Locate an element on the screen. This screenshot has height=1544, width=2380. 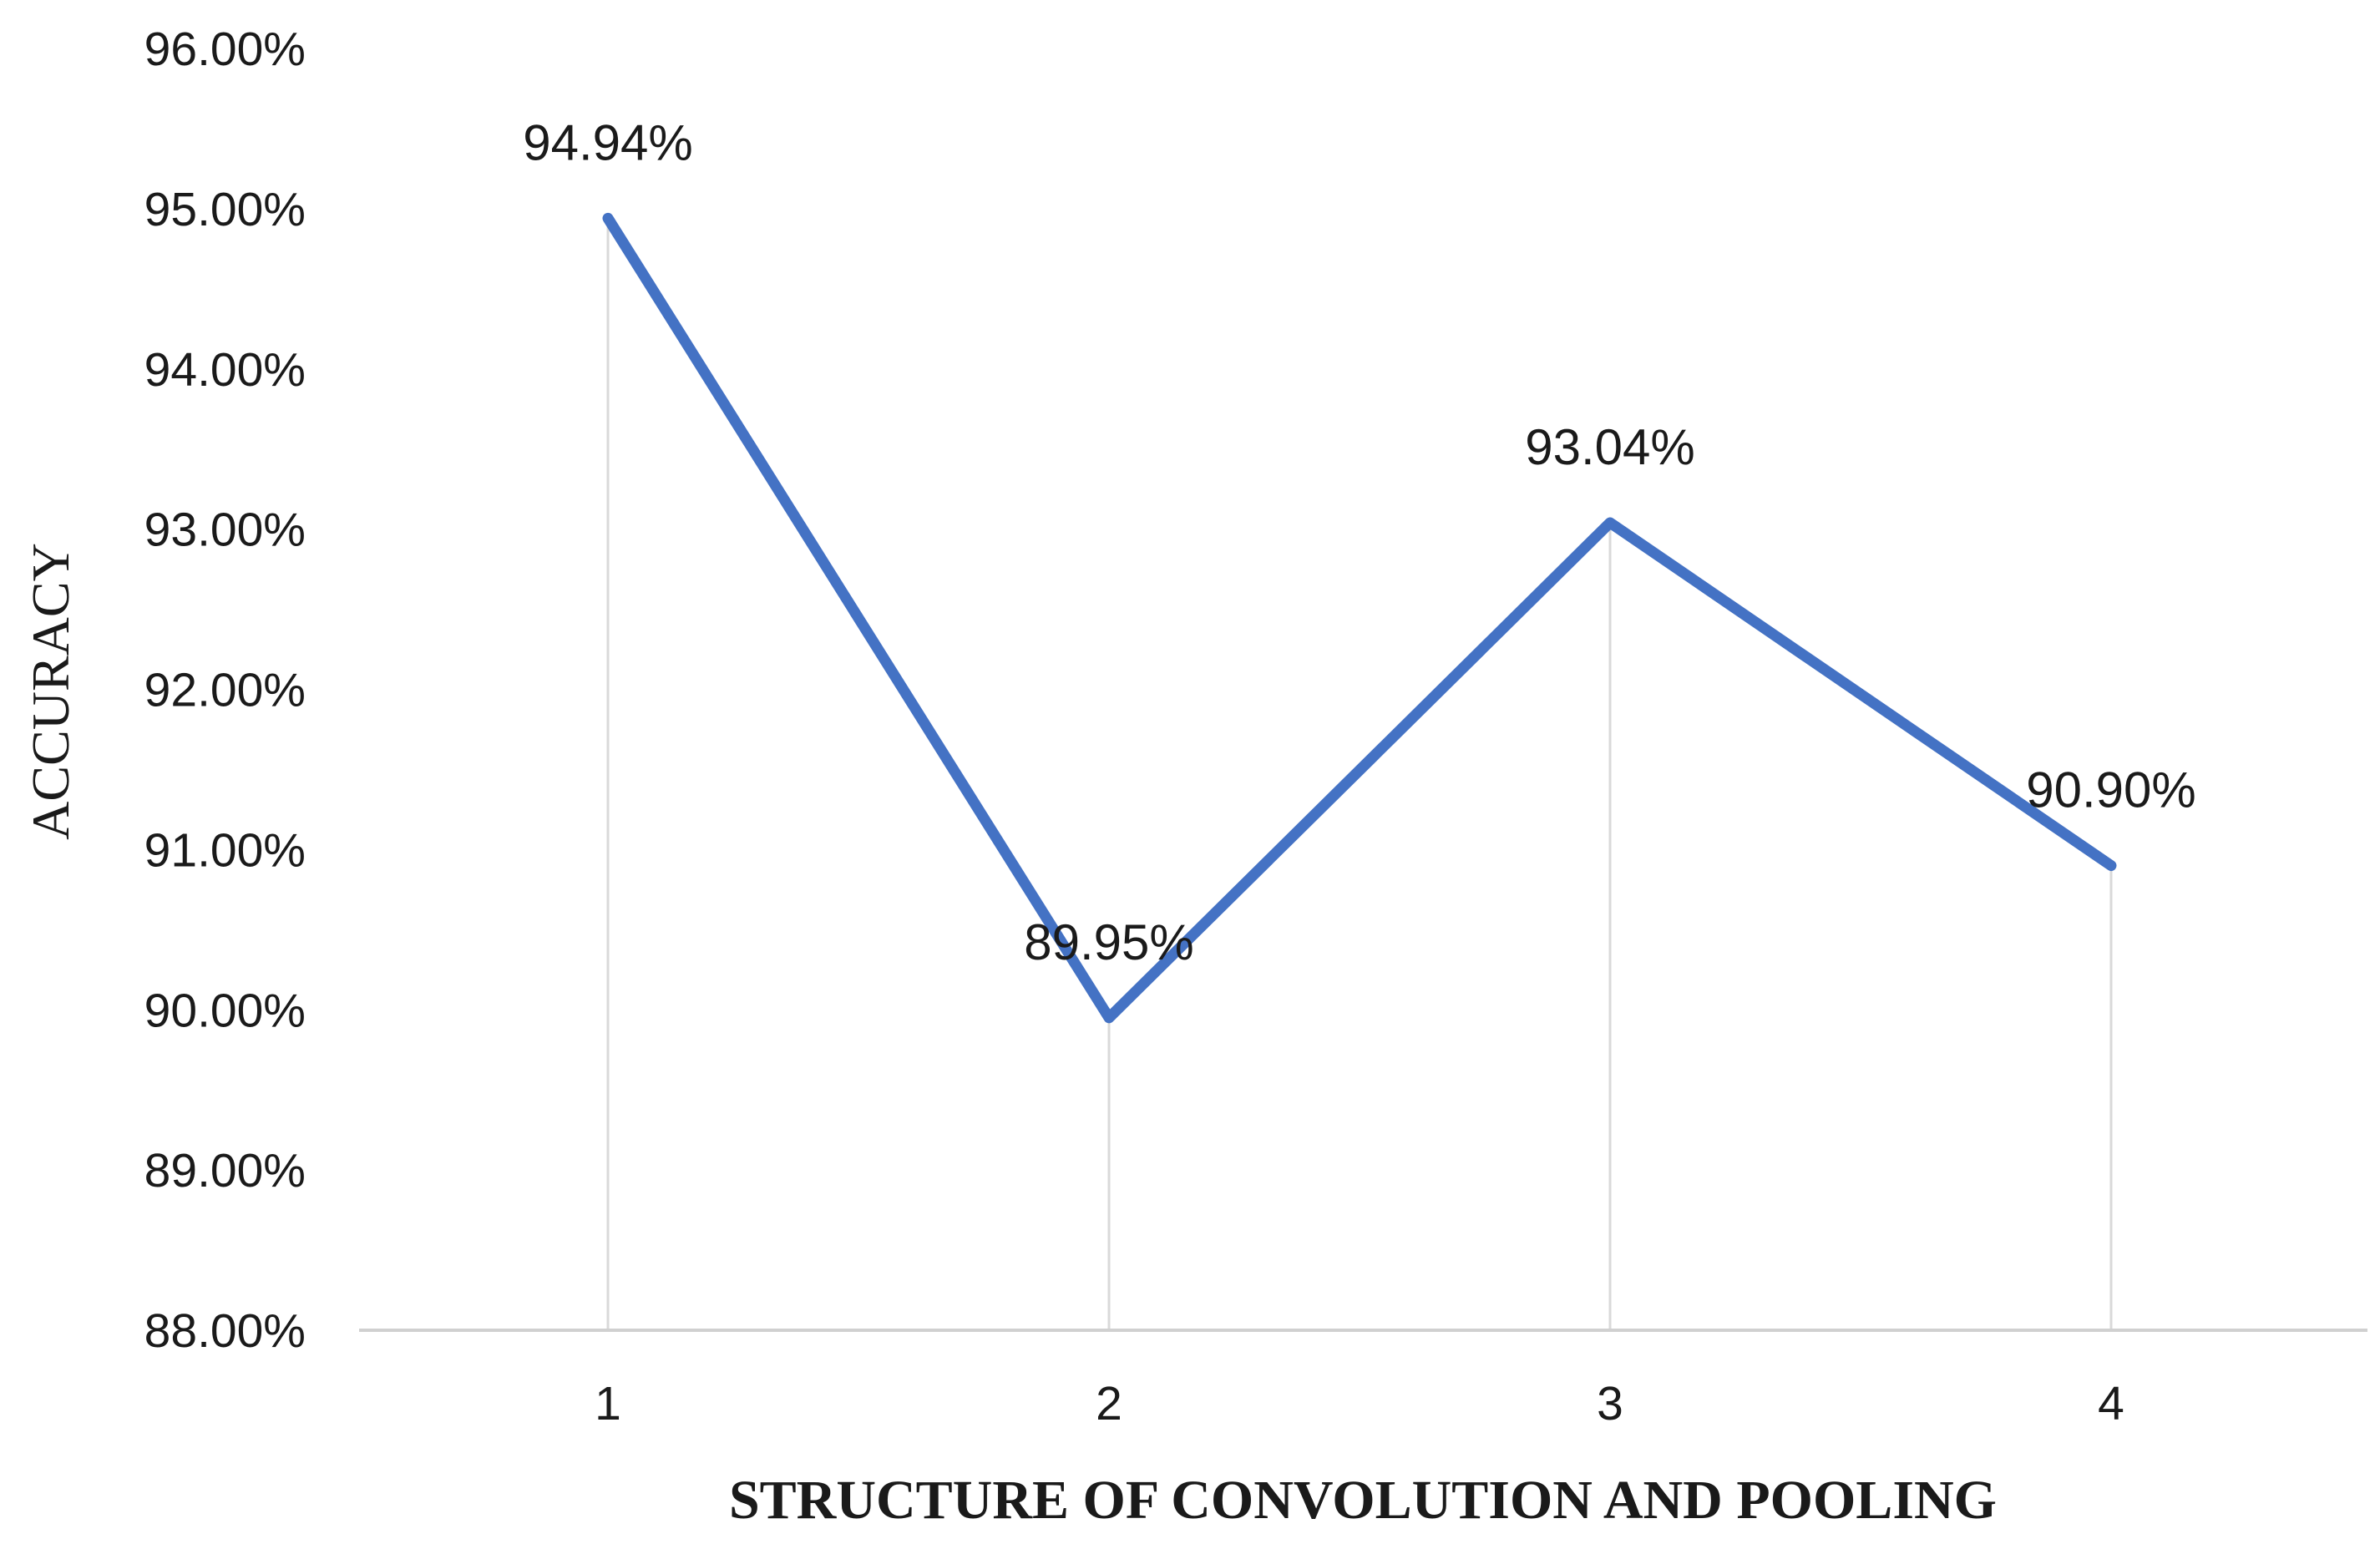
y-tick-label: 94.00% is located at coordinates (225, 370).